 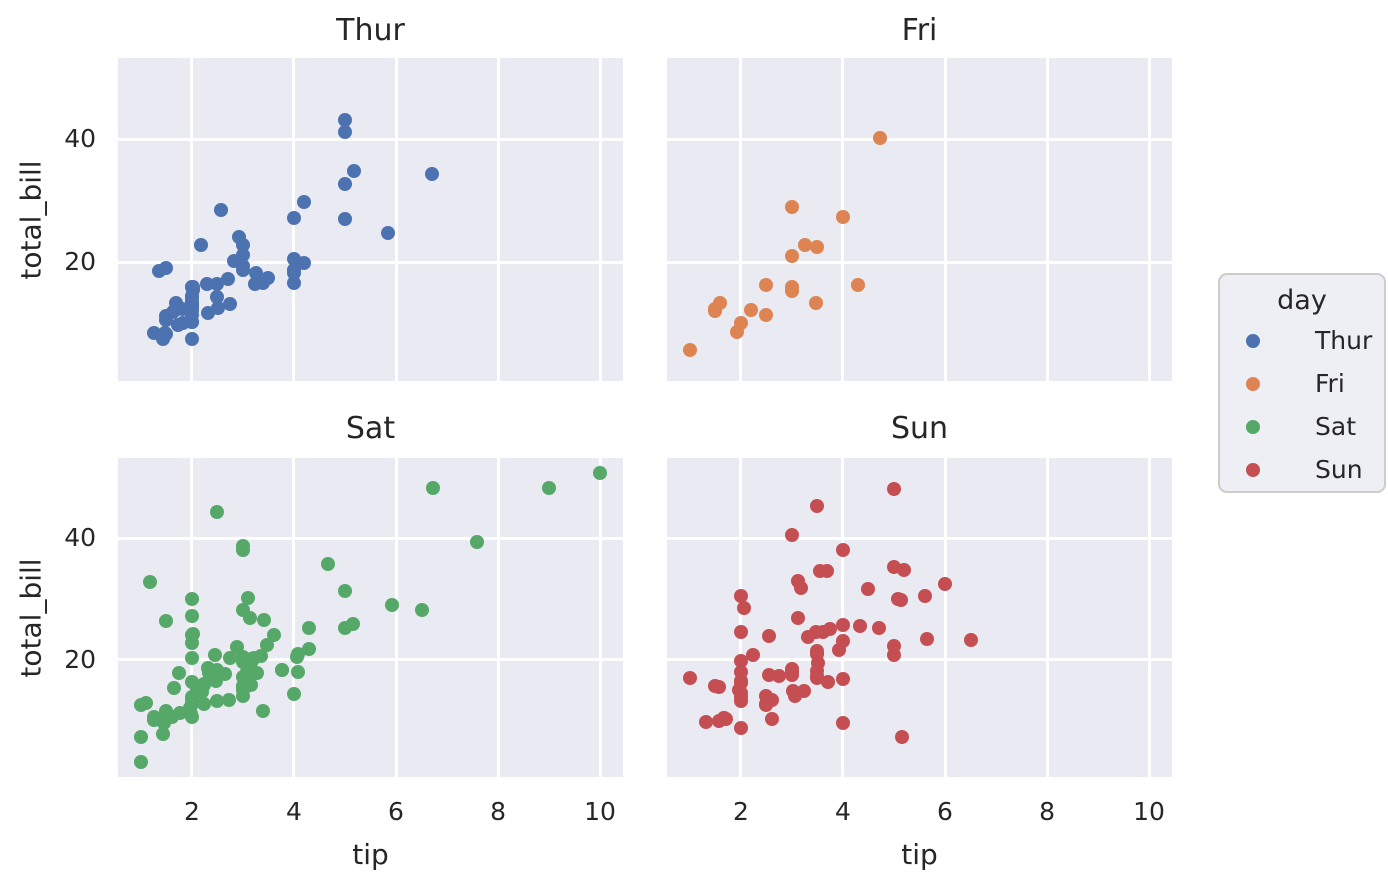 I want to click on legend-marker-sat-icon, so click(x=1253, y=426).